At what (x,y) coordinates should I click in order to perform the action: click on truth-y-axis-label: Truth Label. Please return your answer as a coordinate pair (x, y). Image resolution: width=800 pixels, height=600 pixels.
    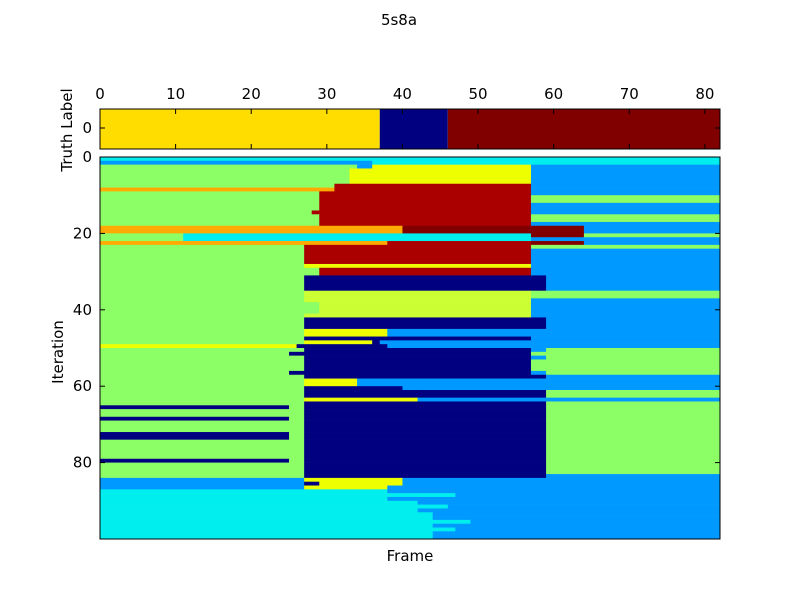
    Looking at the image, I should click on (67, 130).